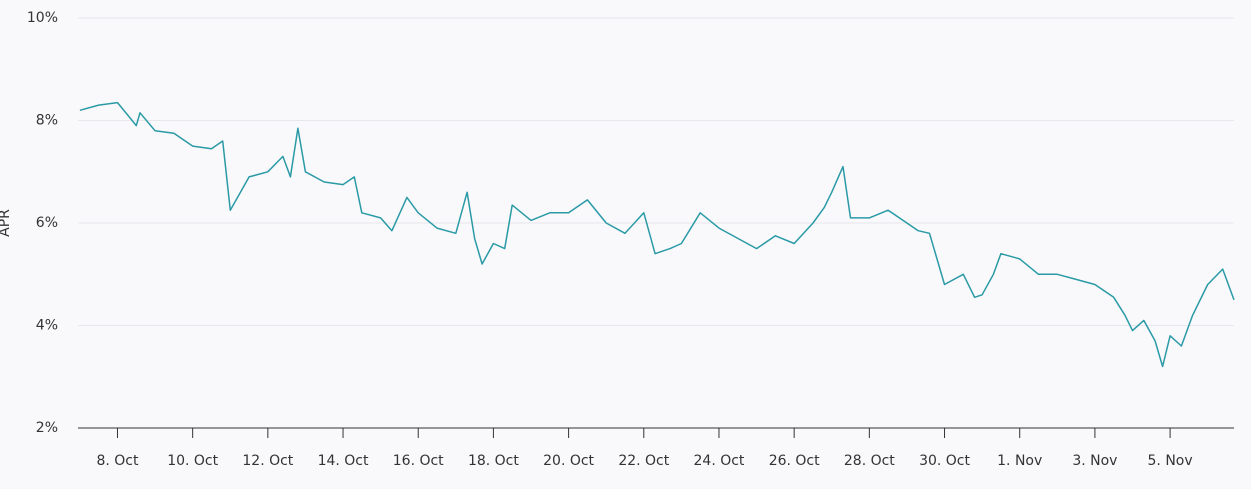  I want to click on x-tick-label: 20. Oct, so click(568, 461).